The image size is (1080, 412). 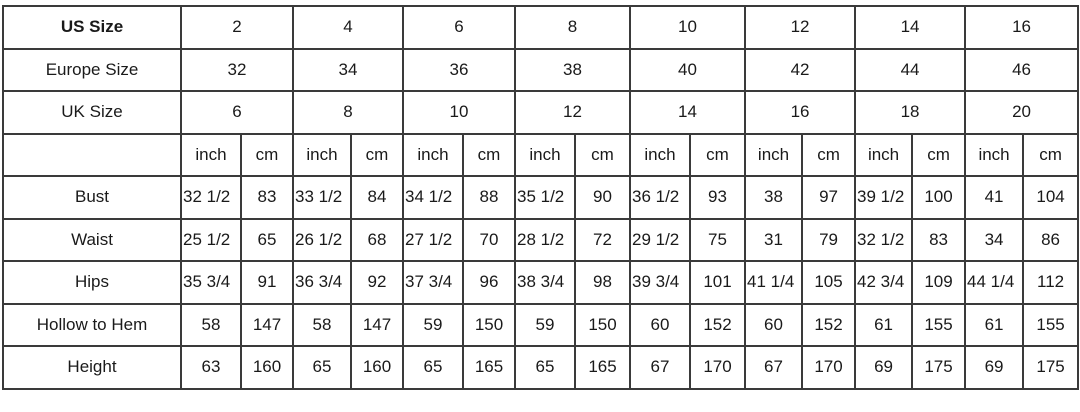 What do you see at coordinates (1051, 367) in the screenshot?
I see `cm-value: 175` at bounding box center [1051, 367].